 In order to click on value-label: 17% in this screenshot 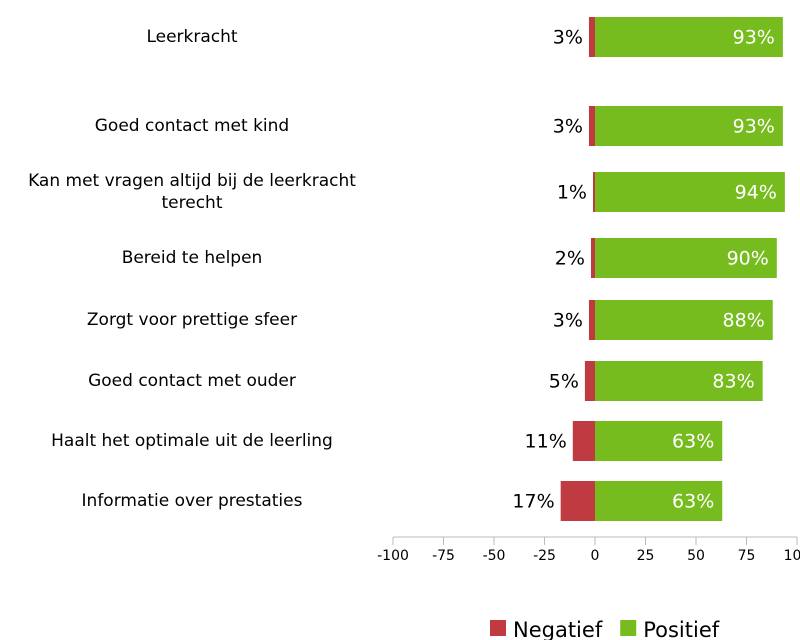, I will do `click(533, 502)`.